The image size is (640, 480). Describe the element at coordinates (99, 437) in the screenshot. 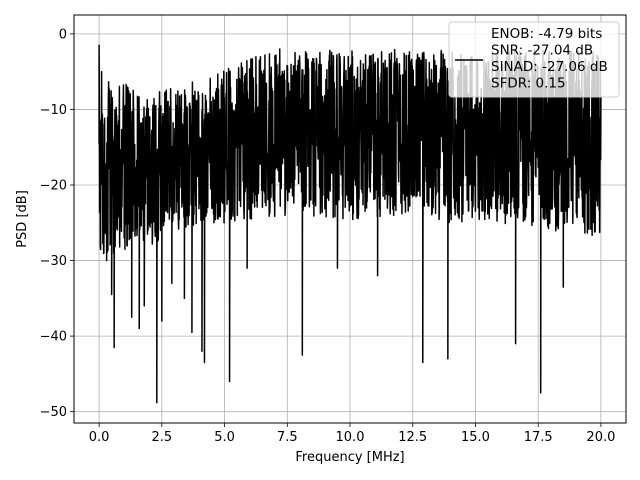

I see `x-tick-label: 0.0` at that location.